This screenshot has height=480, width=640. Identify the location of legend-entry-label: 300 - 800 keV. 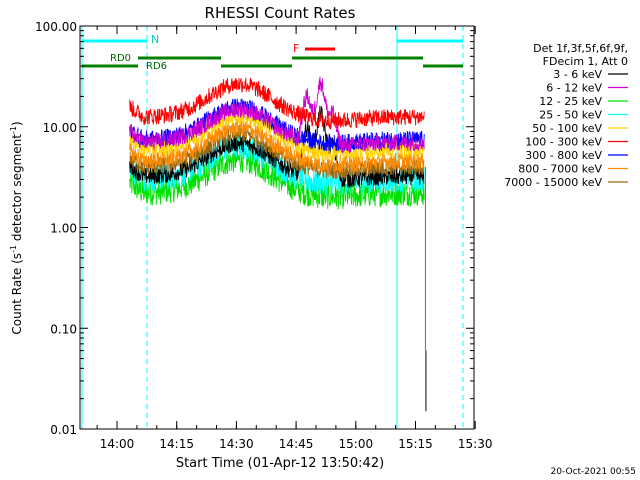
(563, 155).